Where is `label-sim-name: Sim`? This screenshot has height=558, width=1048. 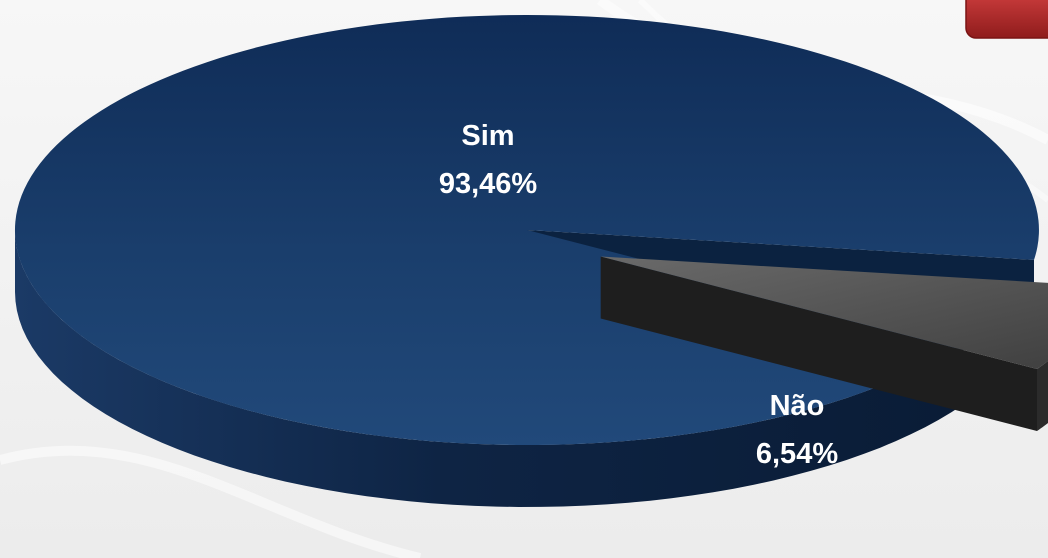
label-sim-name: Sim is located at coordinates (487, 136).